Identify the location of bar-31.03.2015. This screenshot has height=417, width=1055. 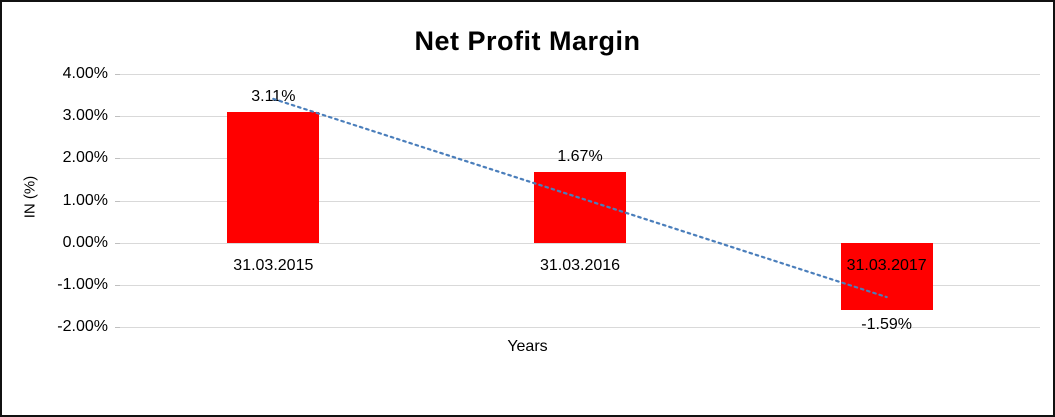
(273, 177).